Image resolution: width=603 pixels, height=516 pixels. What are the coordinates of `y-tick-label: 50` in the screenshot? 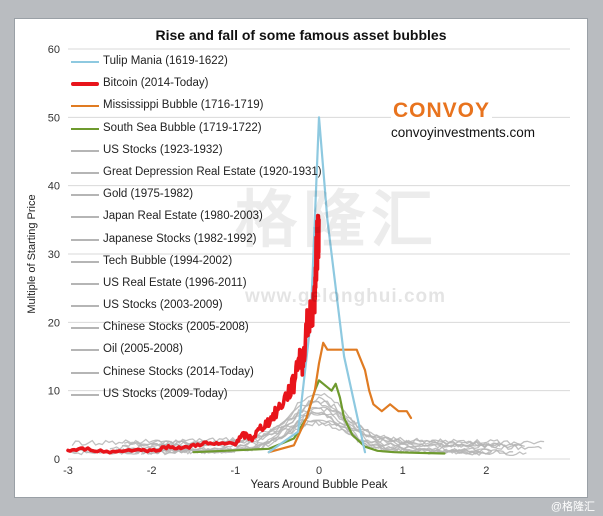 It's located at (54, 118).